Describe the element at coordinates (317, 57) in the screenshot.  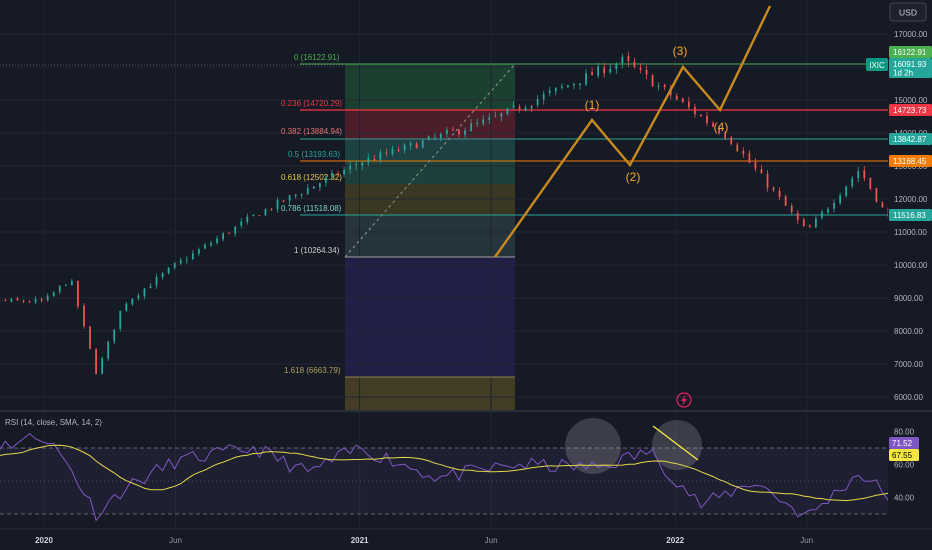
I see `fib-label-0: 0 (16122.91)` at that location.